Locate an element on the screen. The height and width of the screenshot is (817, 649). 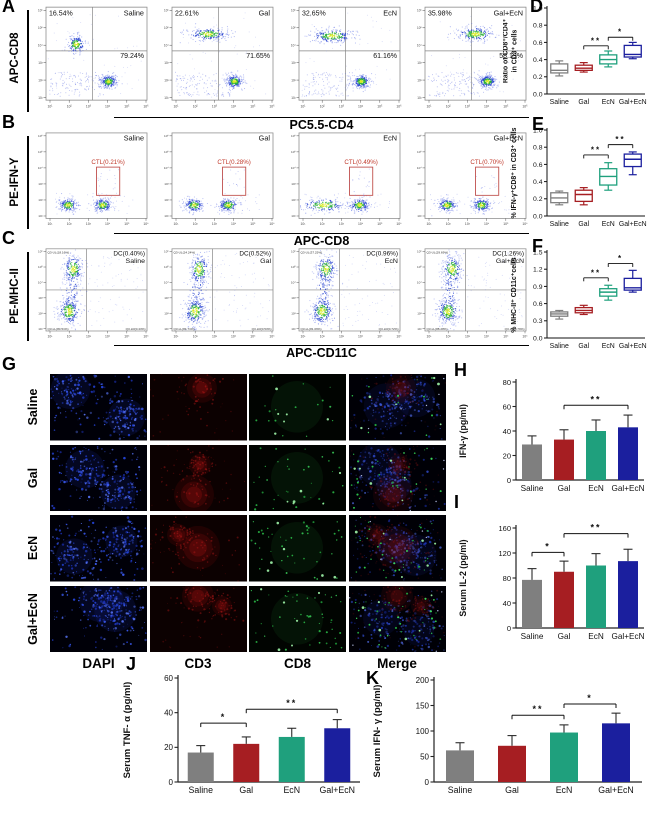
if-image-gal-cd8 is located at coordinates (297, 477).